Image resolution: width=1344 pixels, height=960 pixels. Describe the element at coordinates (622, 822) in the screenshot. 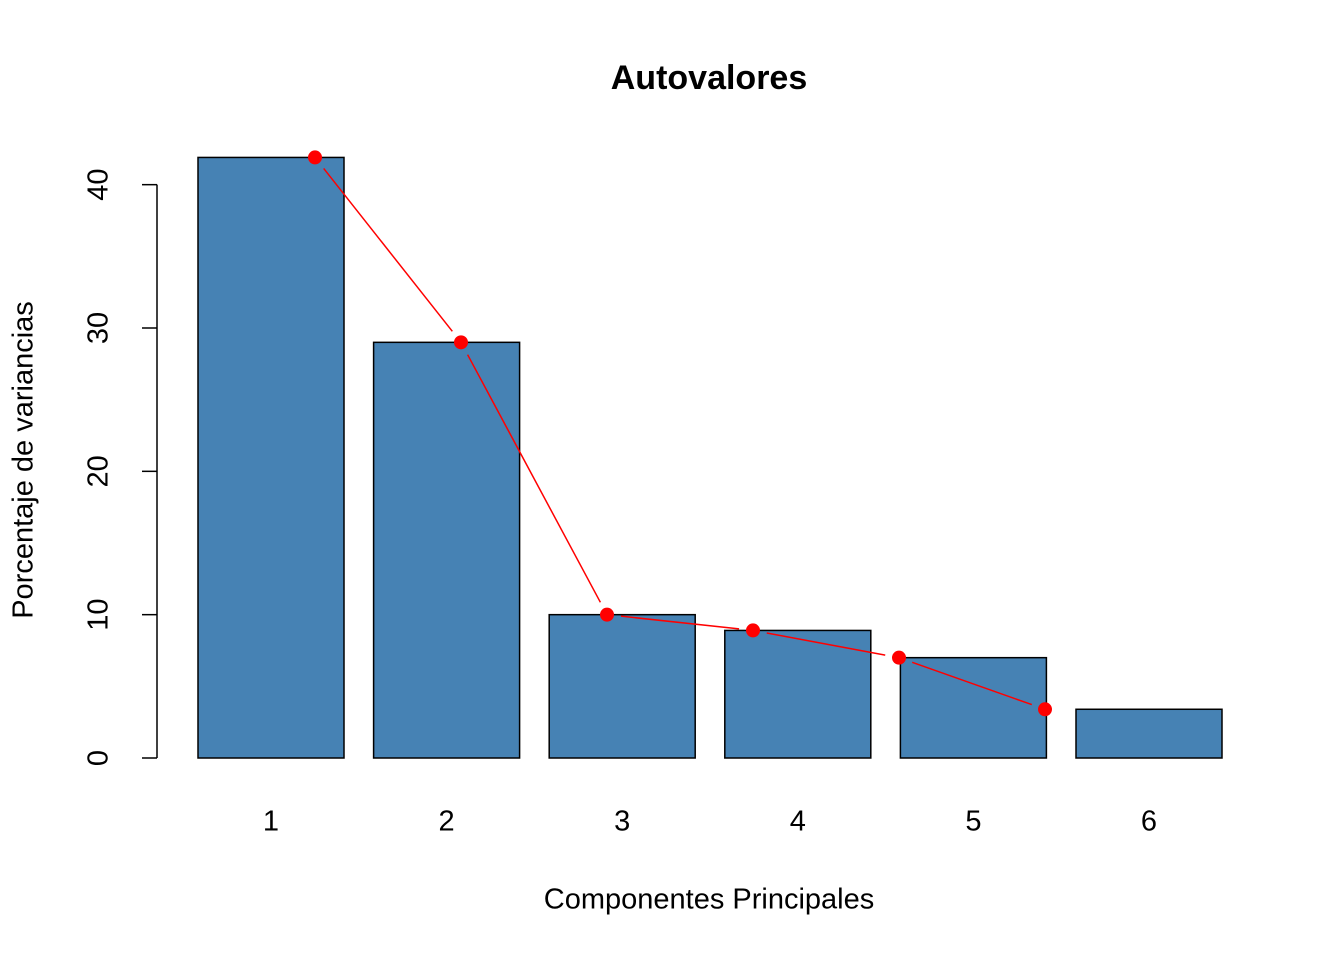

I see `x-tick-label: 3` at that location.